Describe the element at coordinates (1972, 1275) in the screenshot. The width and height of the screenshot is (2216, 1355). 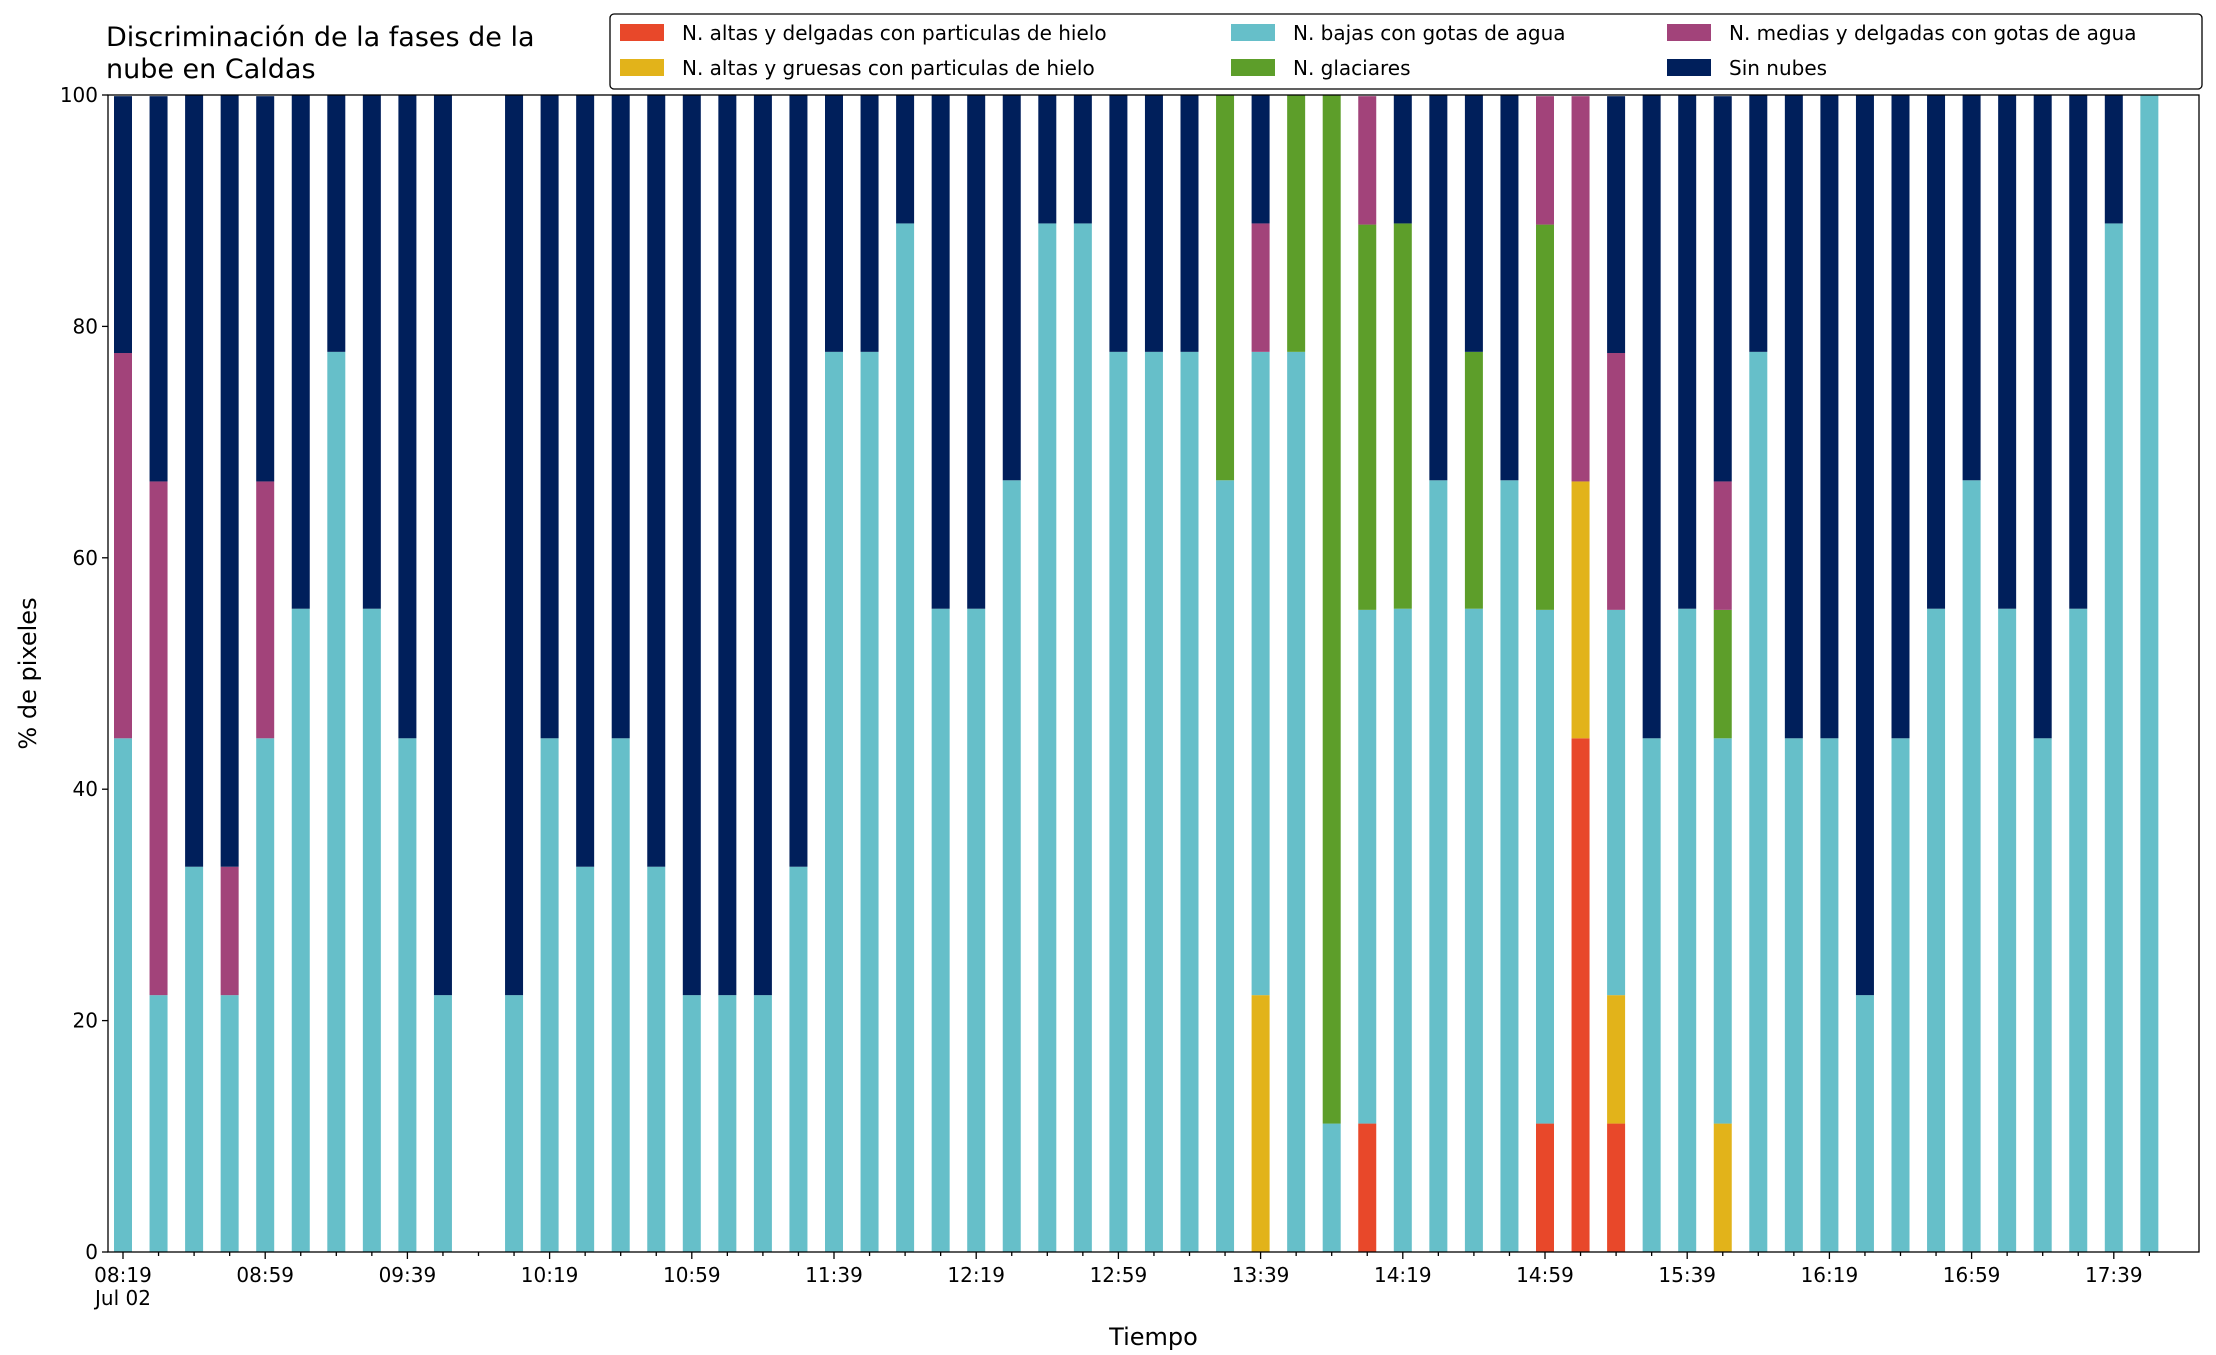
I see `x-tick-label: 16:59` at that location.